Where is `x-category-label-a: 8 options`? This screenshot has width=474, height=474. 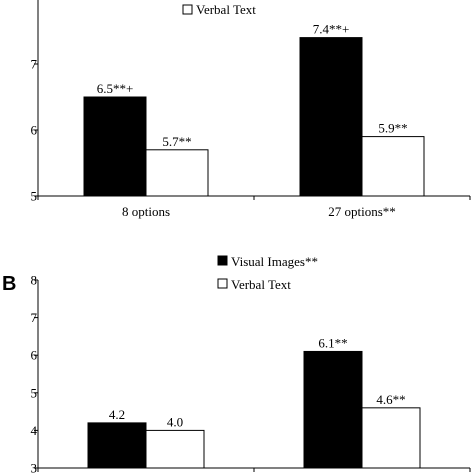
x-category-label-a: 8 options is located at coordinates (146, 211).